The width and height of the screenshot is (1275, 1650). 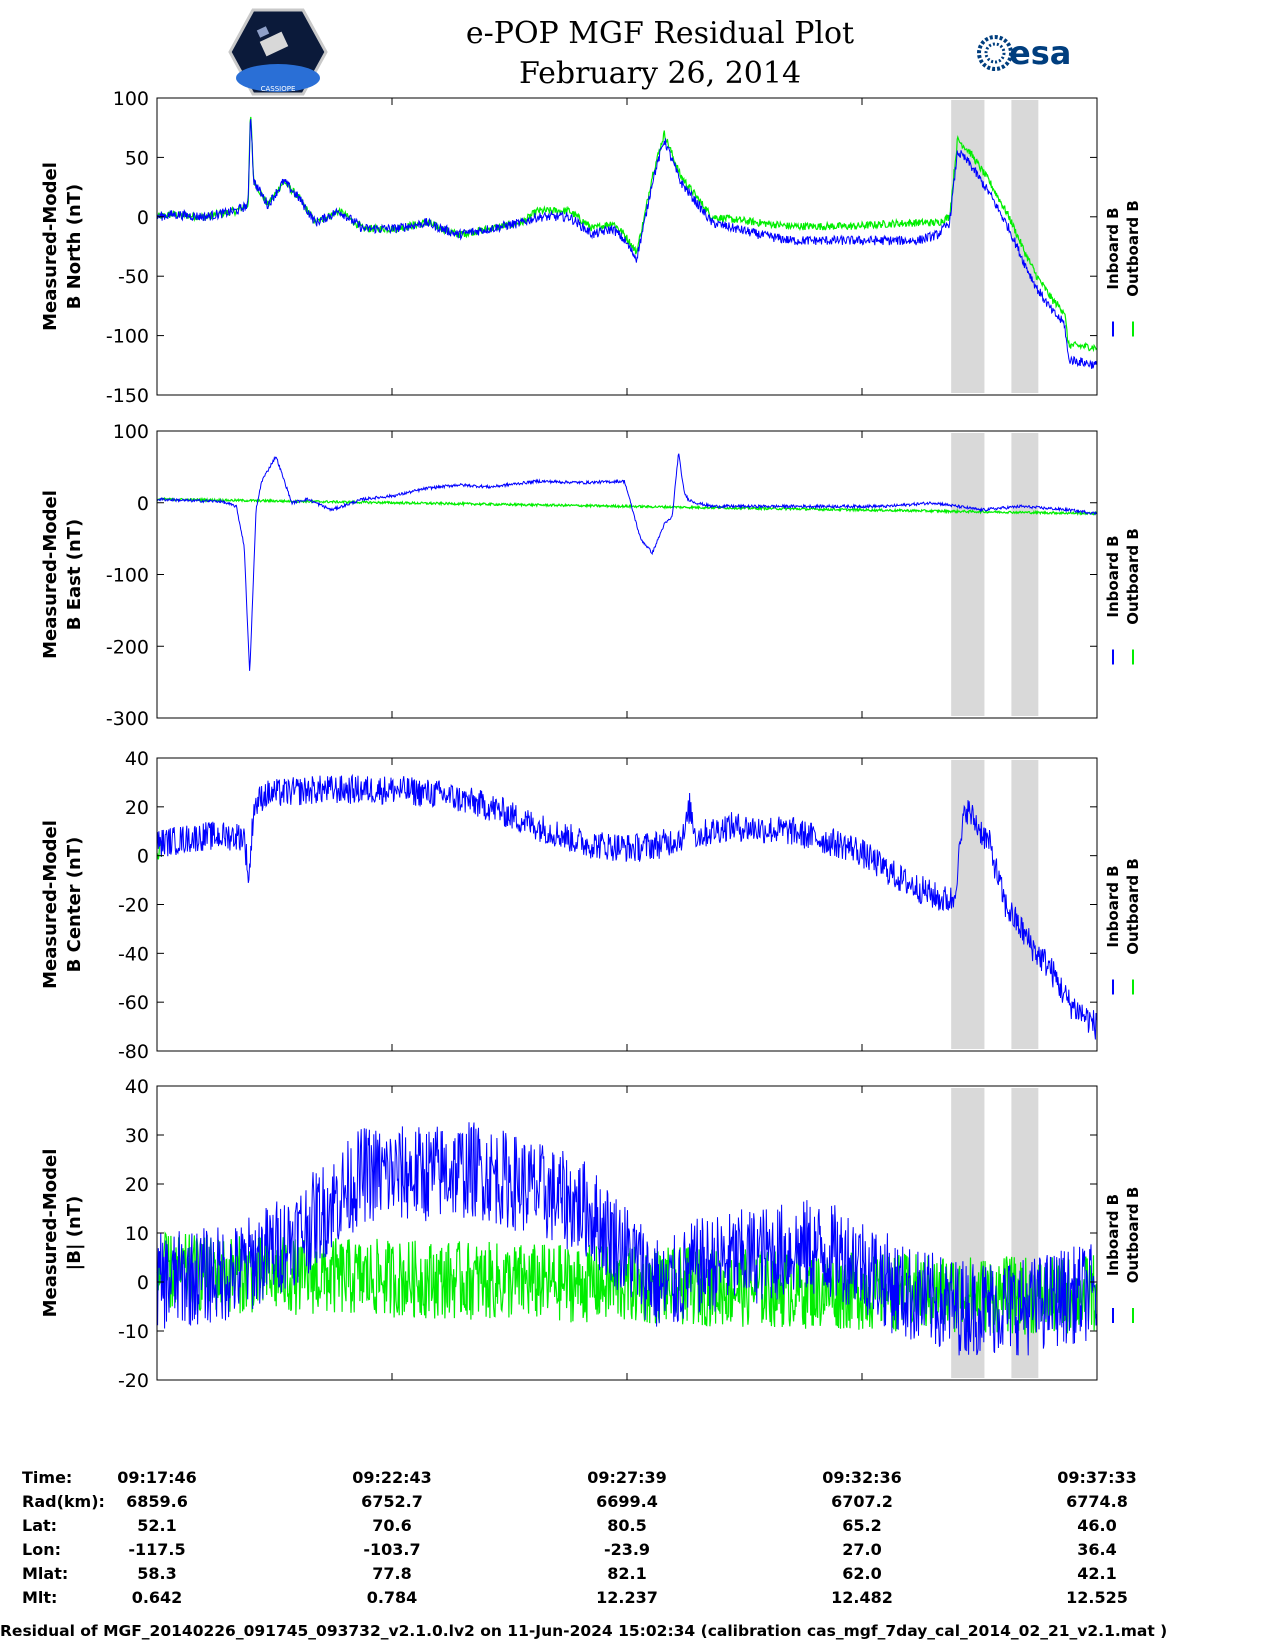 What do you see at coordinates (862, 1549) in the screenshot?
I see `table-cell-lon: 27.0` at bounding box center [862, 1549].